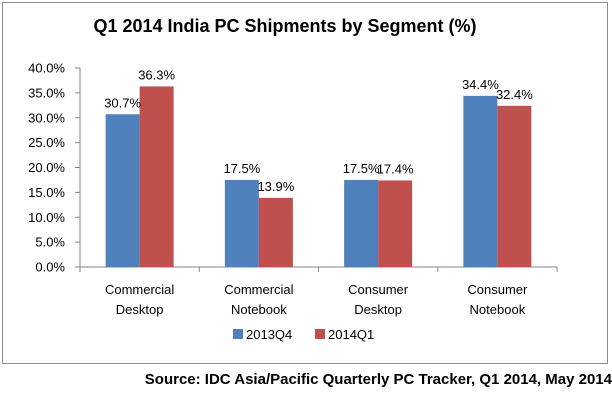 The width and height of the screenshot is (612, 413). I want to click on legend: 2013Q4 2014Q1, so click(303, 334).